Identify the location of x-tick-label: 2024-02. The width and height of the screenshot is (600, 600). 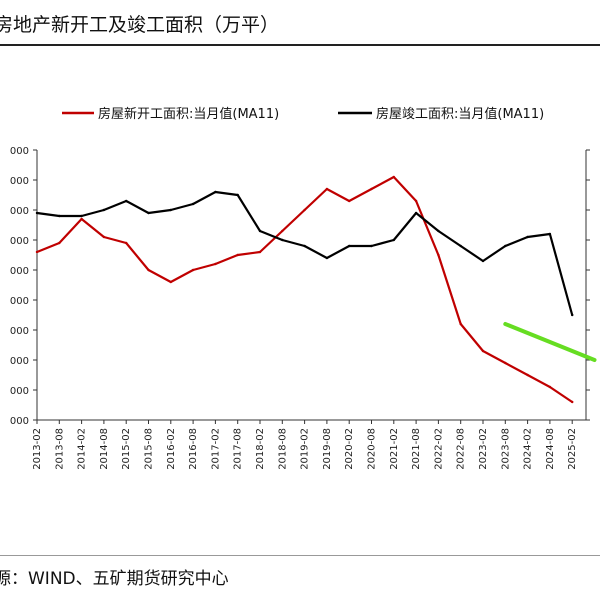
(528, 449).